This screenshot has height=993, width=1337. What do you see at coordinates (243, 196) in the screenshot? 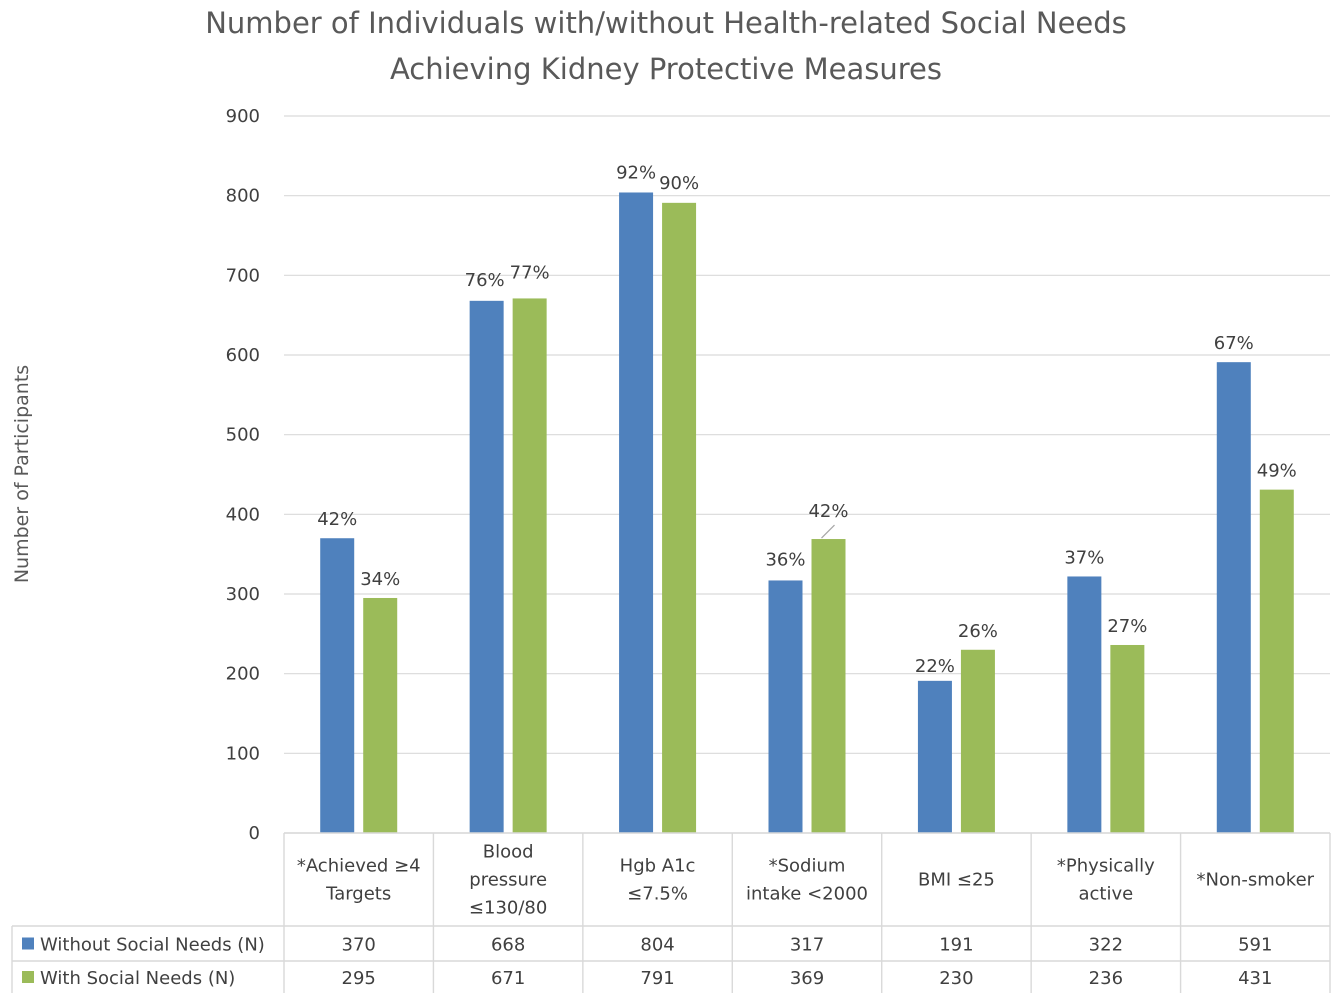
I see `y-tick-label: 800` at bounding box center [243, 196].